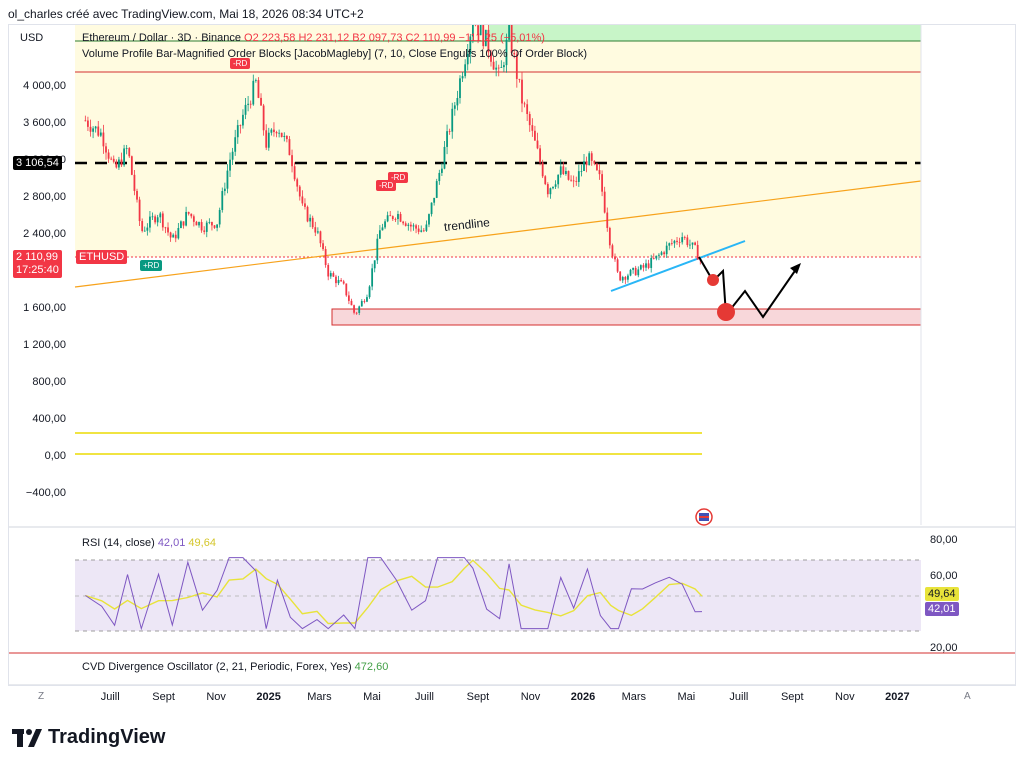 The height and width of the screenshot is (764, 1024). What do you see at coordinates (897, 697) in the screenshot?
I see `time-axis-label: 2027` at bounding box center [897, 697].